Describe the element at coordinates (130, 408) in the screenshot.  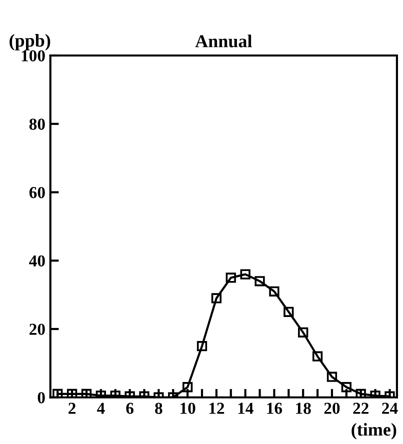
I see `x-tick-label: 6` at that location.